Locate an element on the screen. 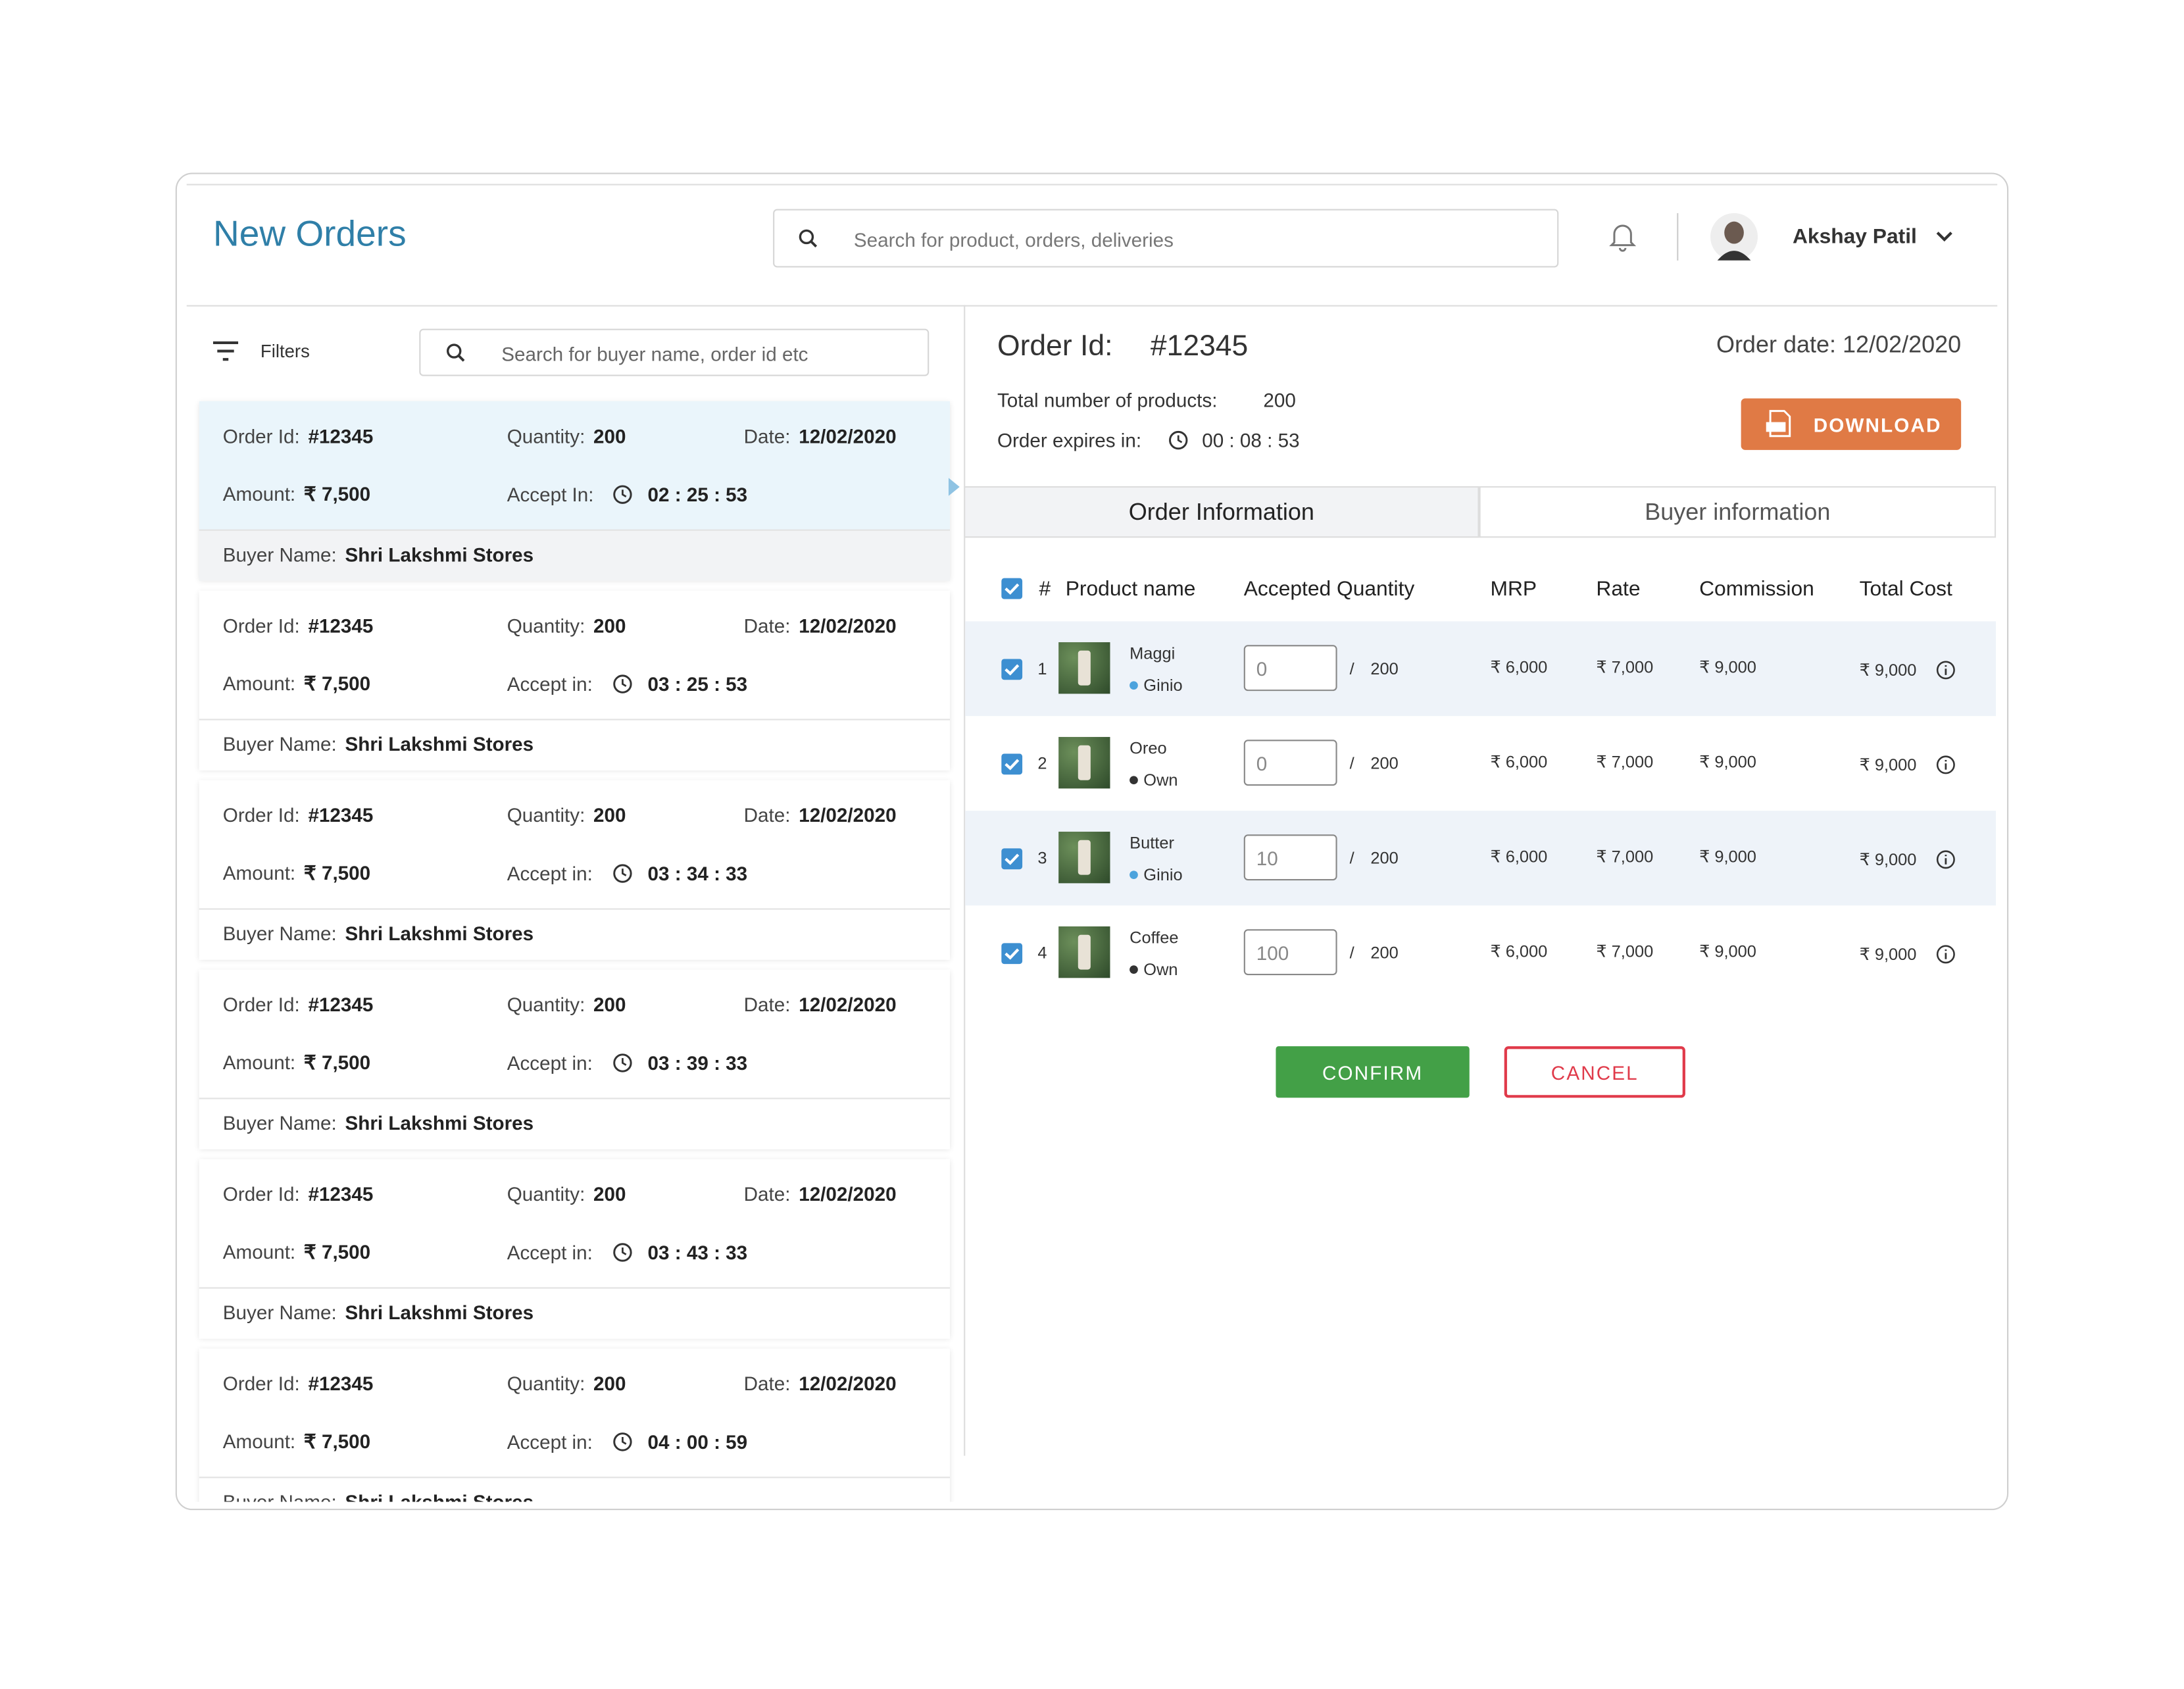 The image size is (2184, 1689). quantity: Quantity: 200 is located at coordinates (566, 1194).